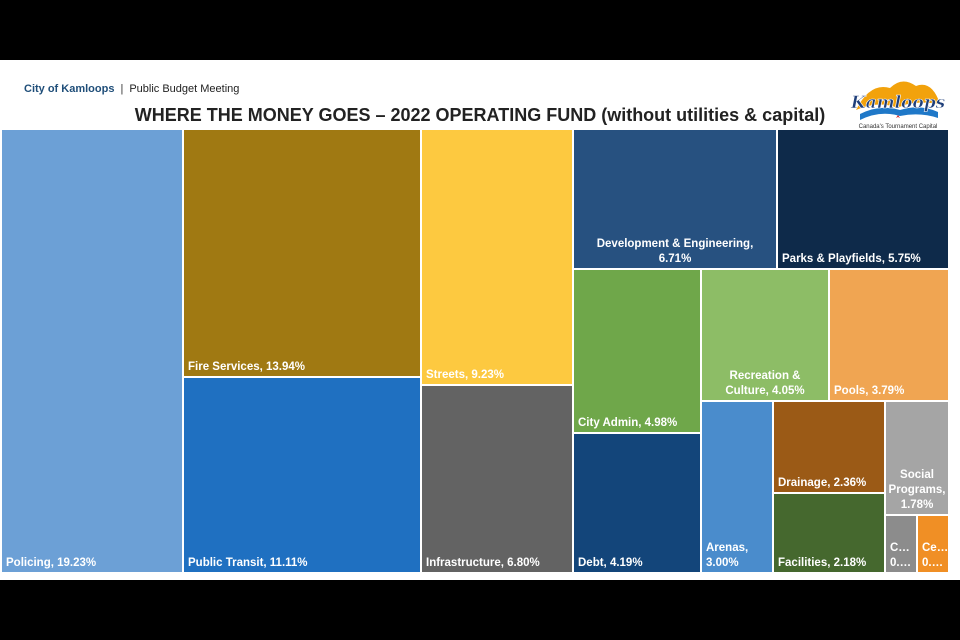  What do you see at coordinates (727, 555) in the screenshot?
I see `treemap-label: Arenas, 3.00%` at bounding box center [727, 555].